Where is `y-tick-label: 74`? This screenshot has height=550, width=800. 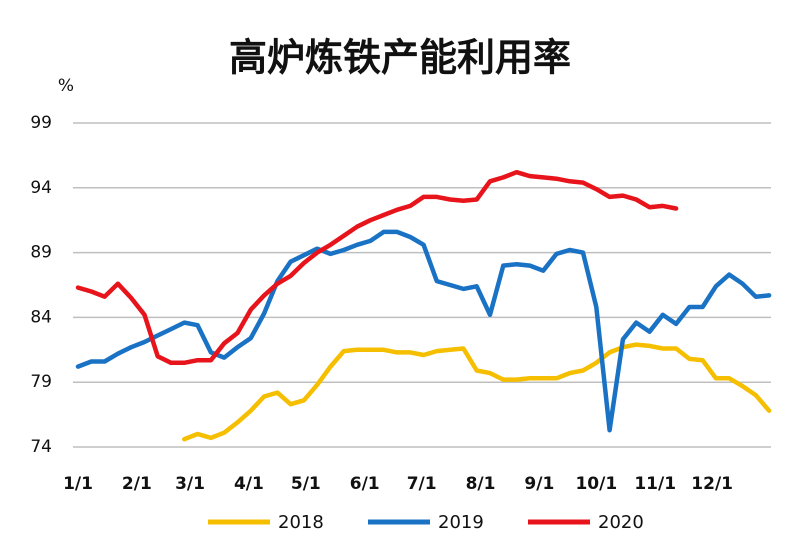
y-tick-label: 74 is located at coordinates (41, 447).